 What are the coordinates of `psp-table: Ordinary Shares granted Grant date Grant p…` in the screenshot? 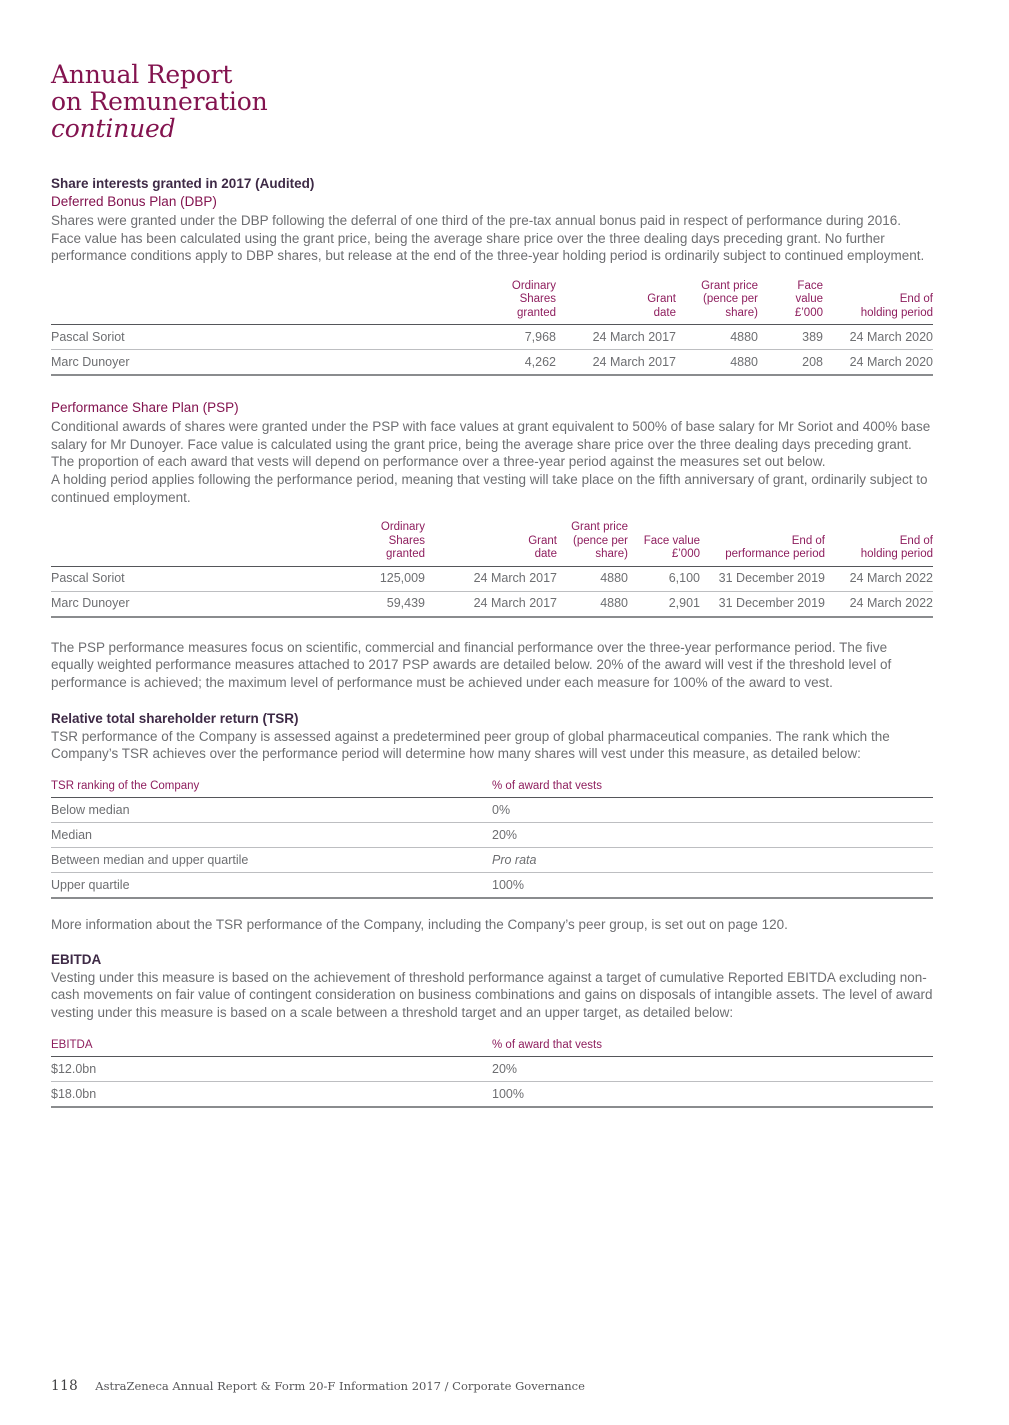 It's located at (492, 568).